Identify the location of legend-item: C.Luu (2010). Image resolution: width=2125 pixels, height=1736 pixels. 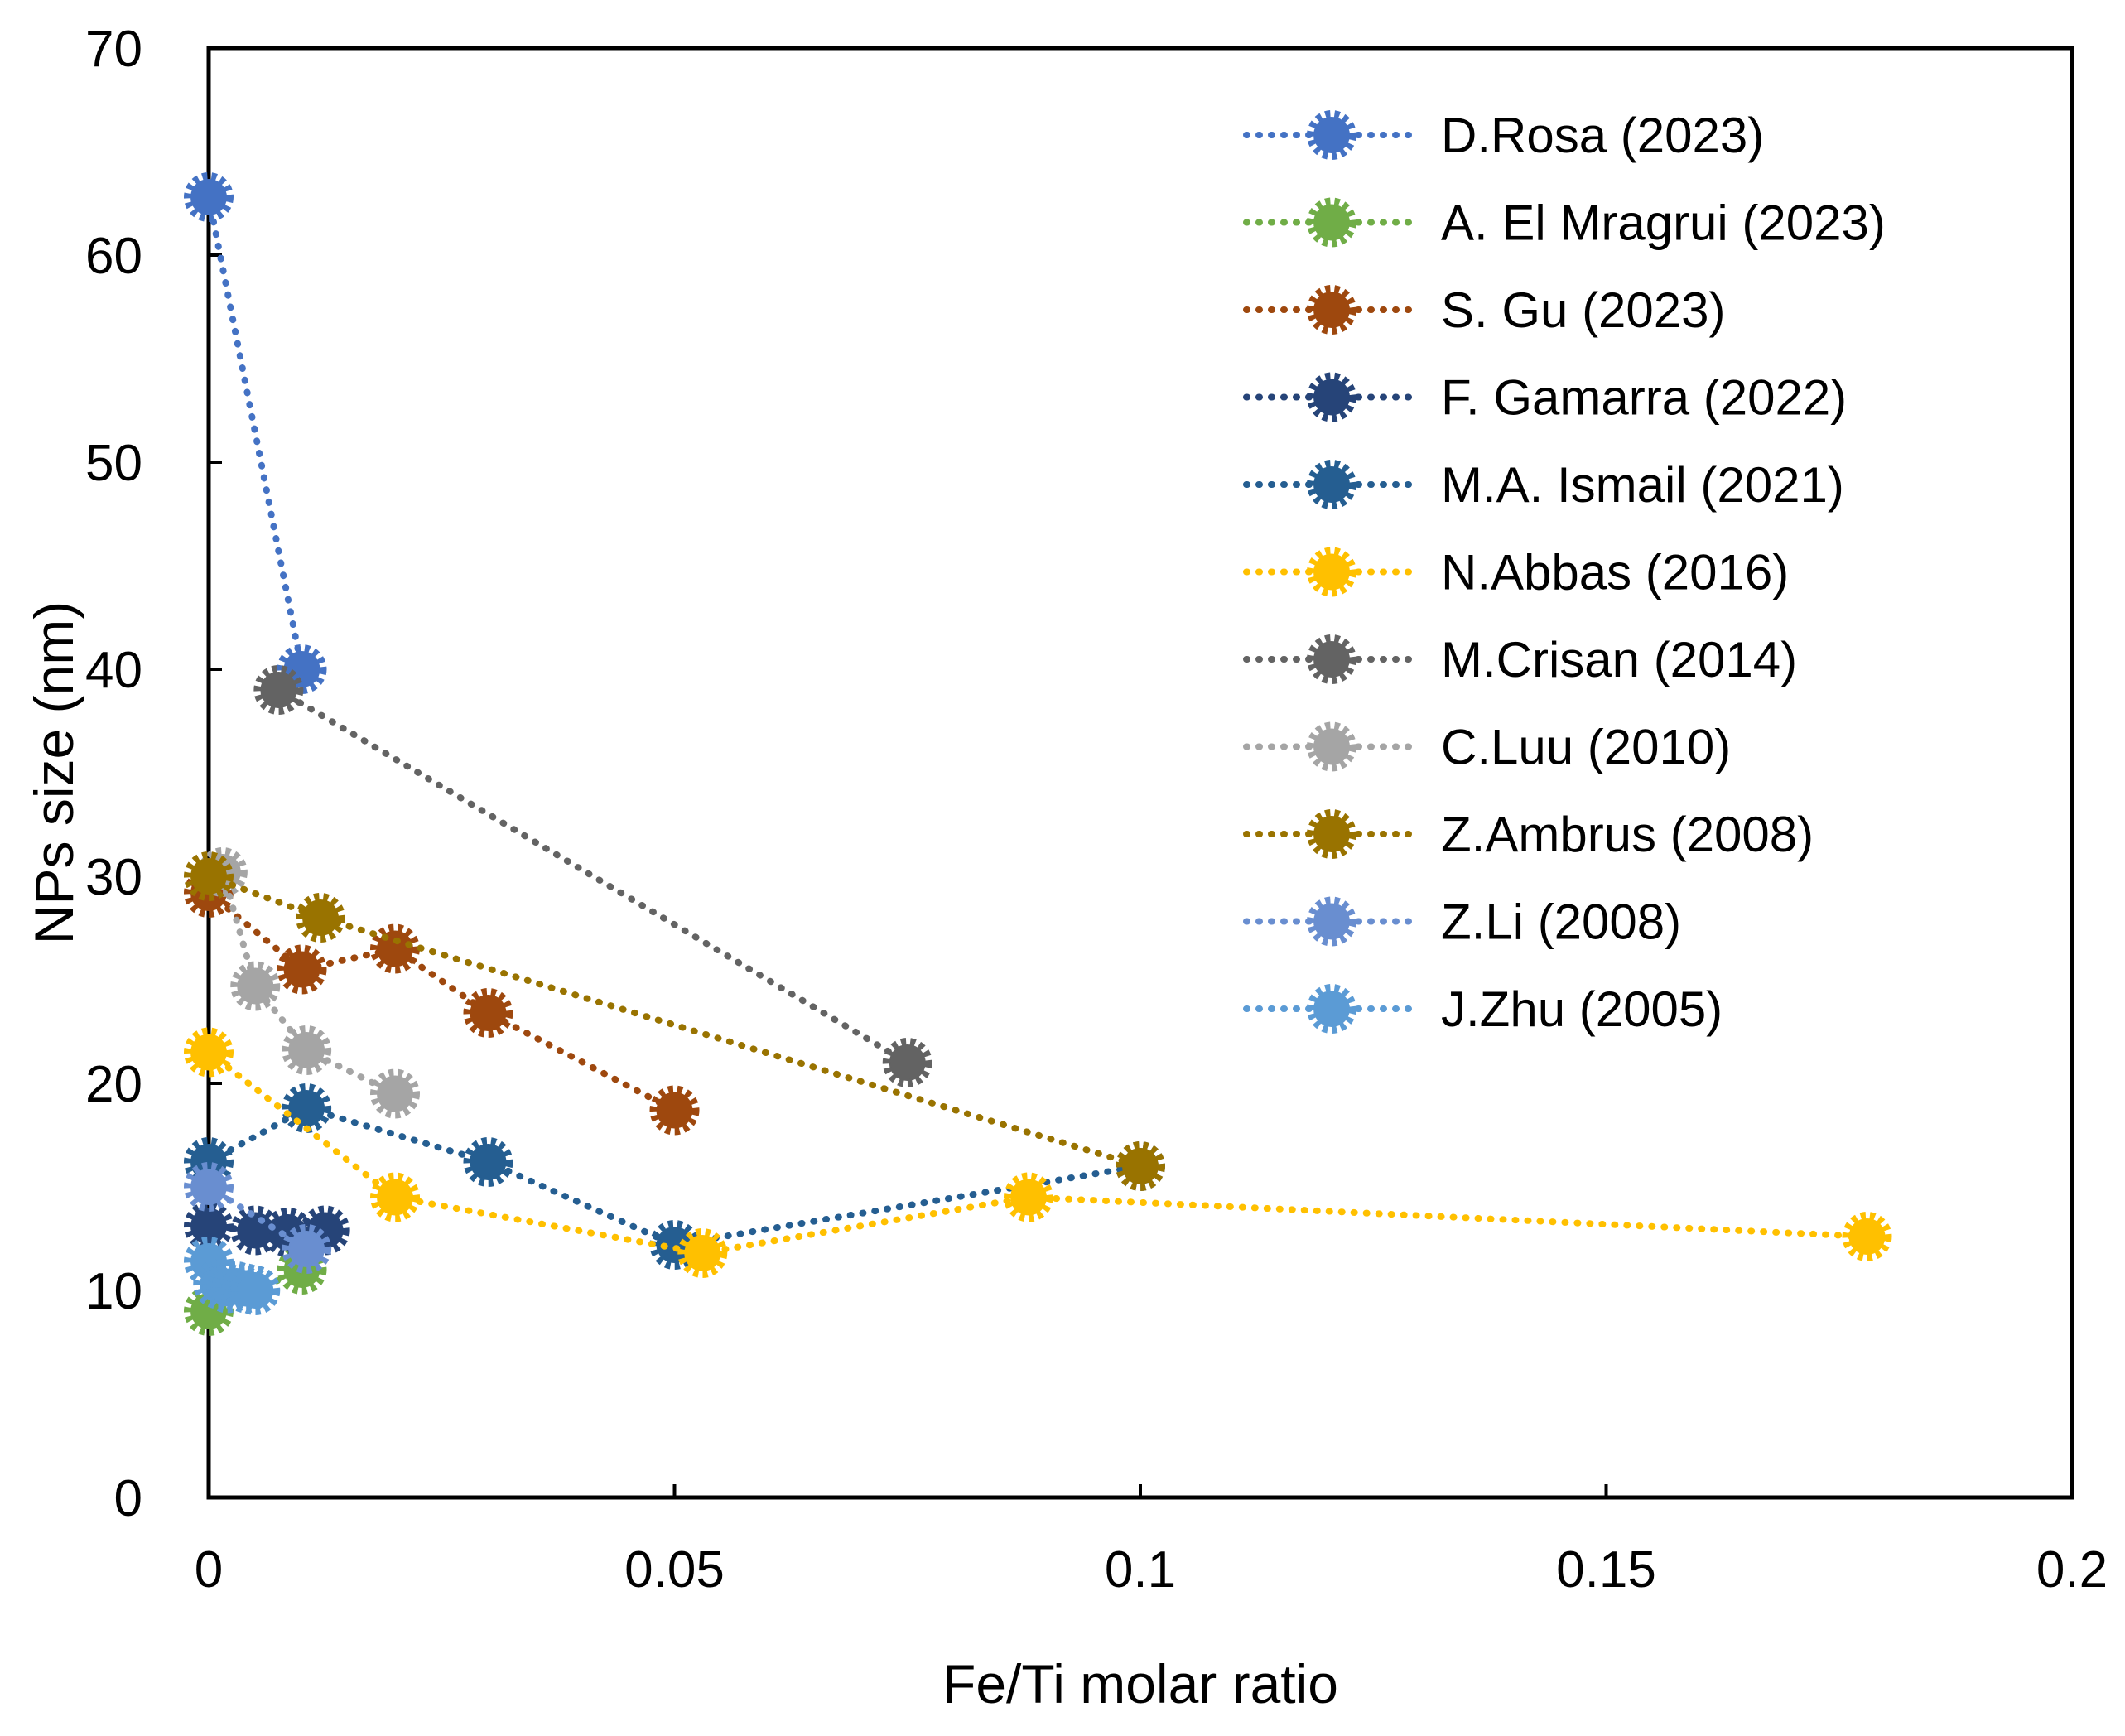
(1487, 747).